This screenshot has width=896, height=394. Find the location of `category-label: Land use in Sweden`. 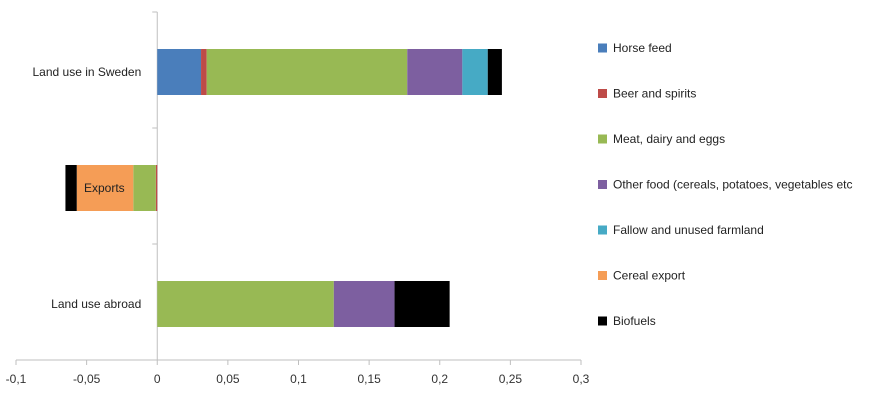

category-label: Land use in Sweden is located at coordinates (87, 72).